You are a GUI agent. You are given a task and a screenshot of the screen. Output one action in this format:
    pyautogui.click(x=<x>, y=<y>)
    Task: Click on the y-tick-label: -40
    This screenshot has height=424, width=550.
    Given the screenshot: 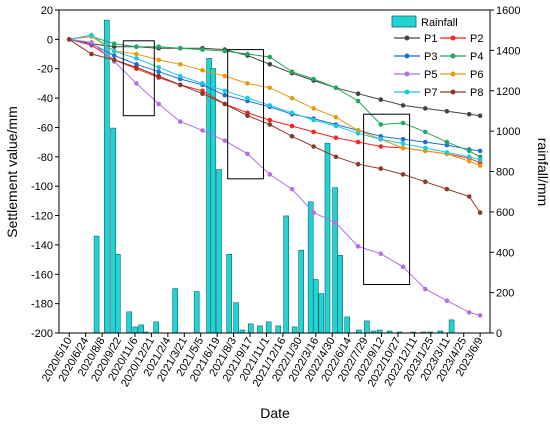 What is the action you would take?
    pyautogui.click(x=45, y=99)
    